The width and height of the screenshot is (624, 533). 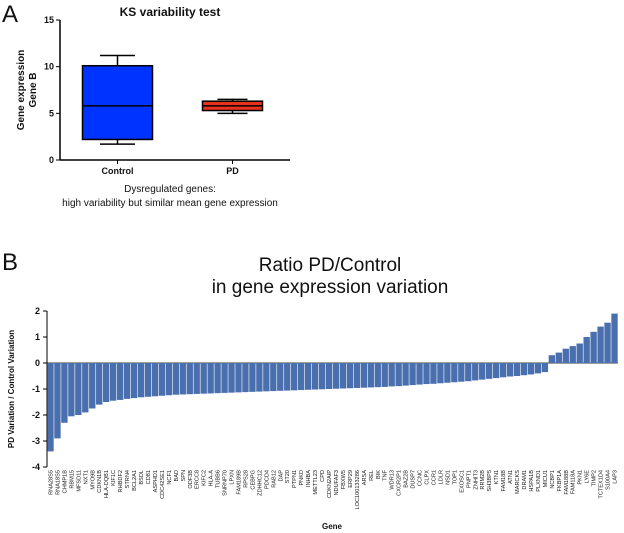 I want to click on x-tick-label: FKBP1A, so click(x=560, y=481).